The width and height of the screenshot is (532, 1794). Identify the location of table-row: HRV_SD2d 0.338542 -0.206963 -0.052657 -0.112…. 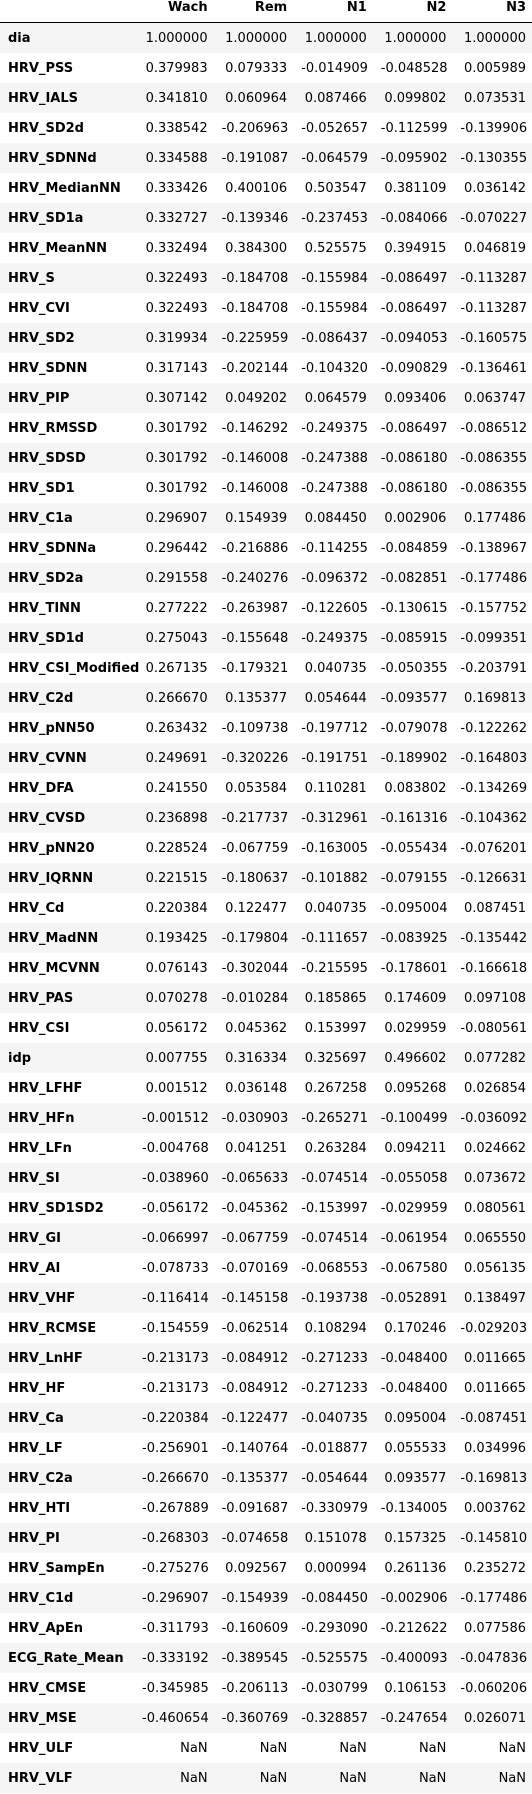
(266, 128).